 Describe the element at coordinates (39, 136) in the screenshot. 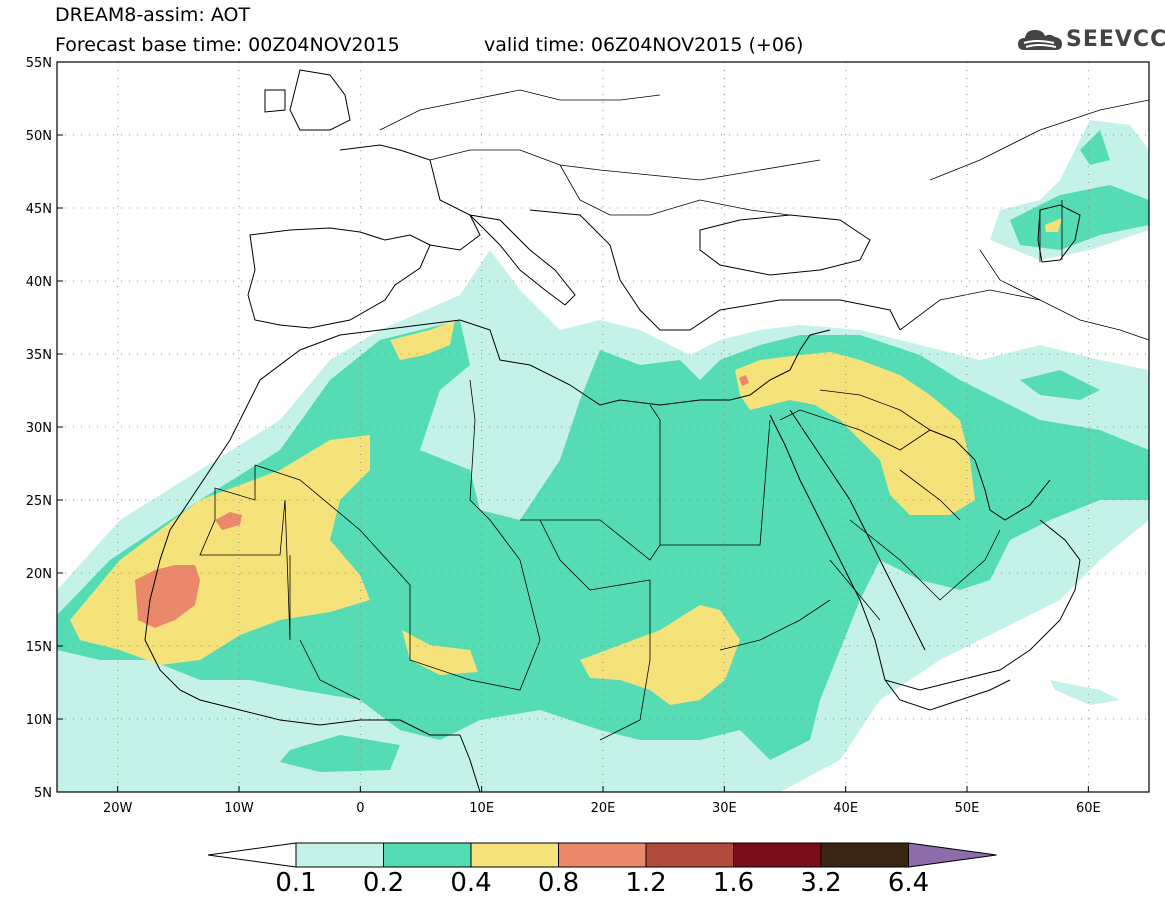

I see `lat-tick-label: 50N` at that location.